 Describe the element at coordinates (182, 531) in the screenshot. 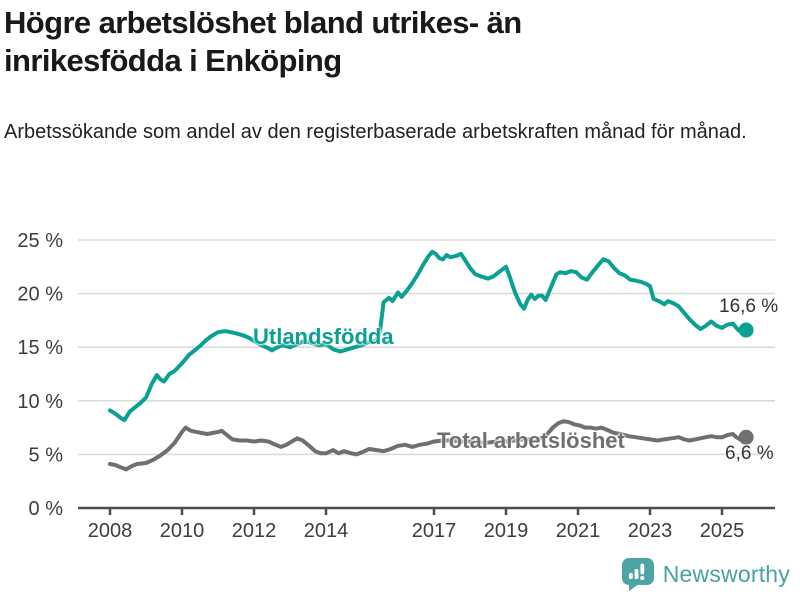

I see `x-tick-label: 2010` at that location.